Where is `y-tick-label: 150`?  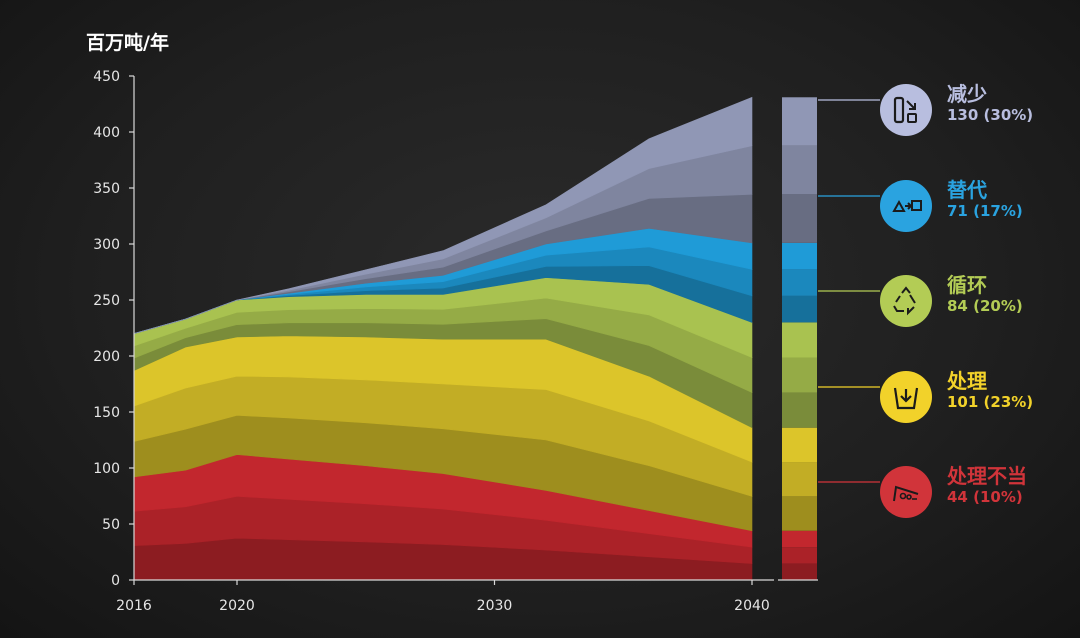
y-tick-label: 150 is located at coordinates (106, 413).